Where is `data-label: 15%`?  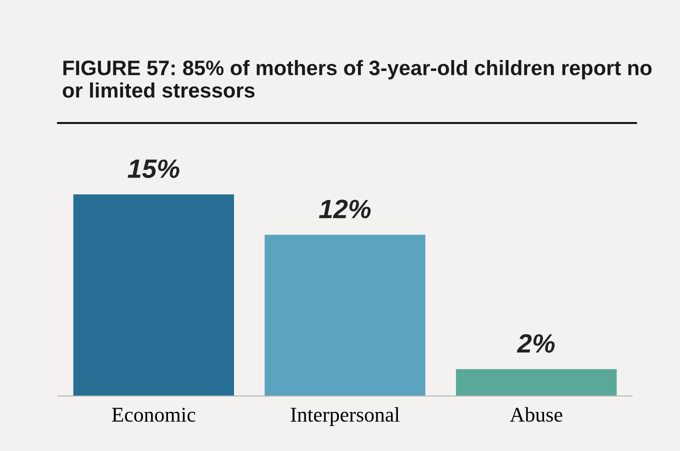 data-label: 15% is located at coordinates (154, 168).